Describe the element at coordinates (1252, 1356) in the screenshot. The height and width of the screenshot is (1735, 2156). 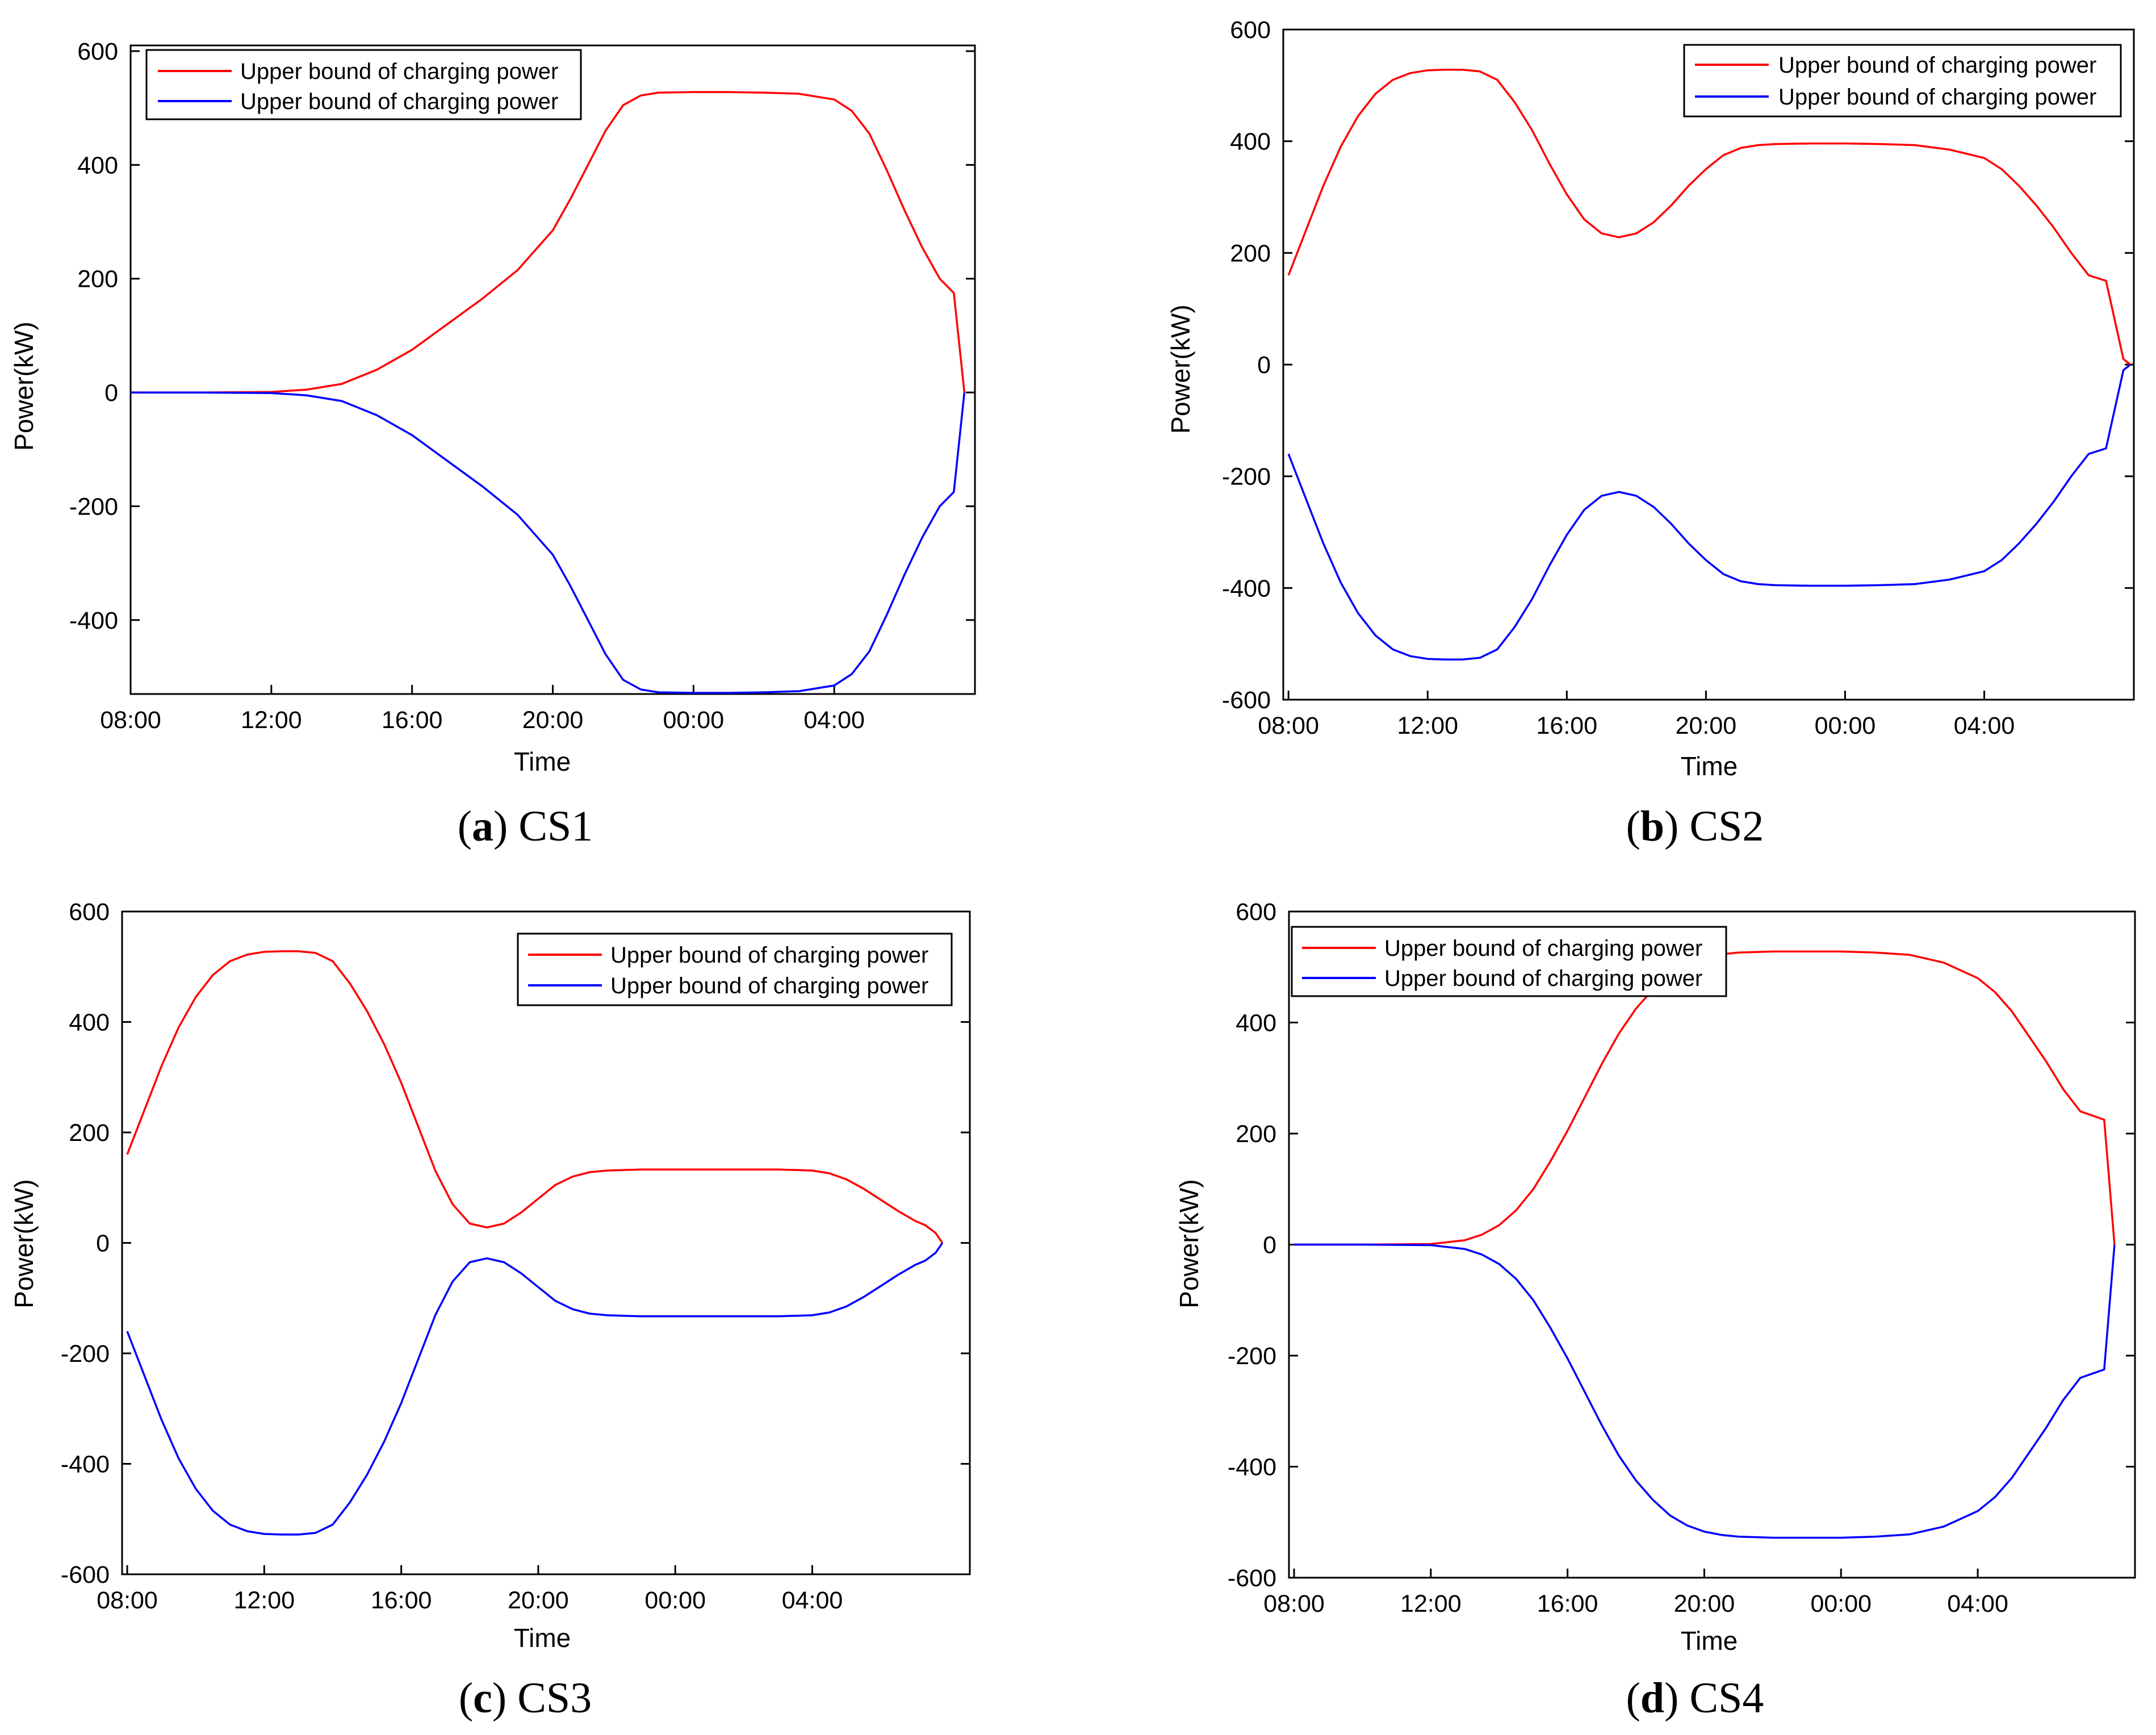
I see `y-tick-label-d-2: -200` at that location.